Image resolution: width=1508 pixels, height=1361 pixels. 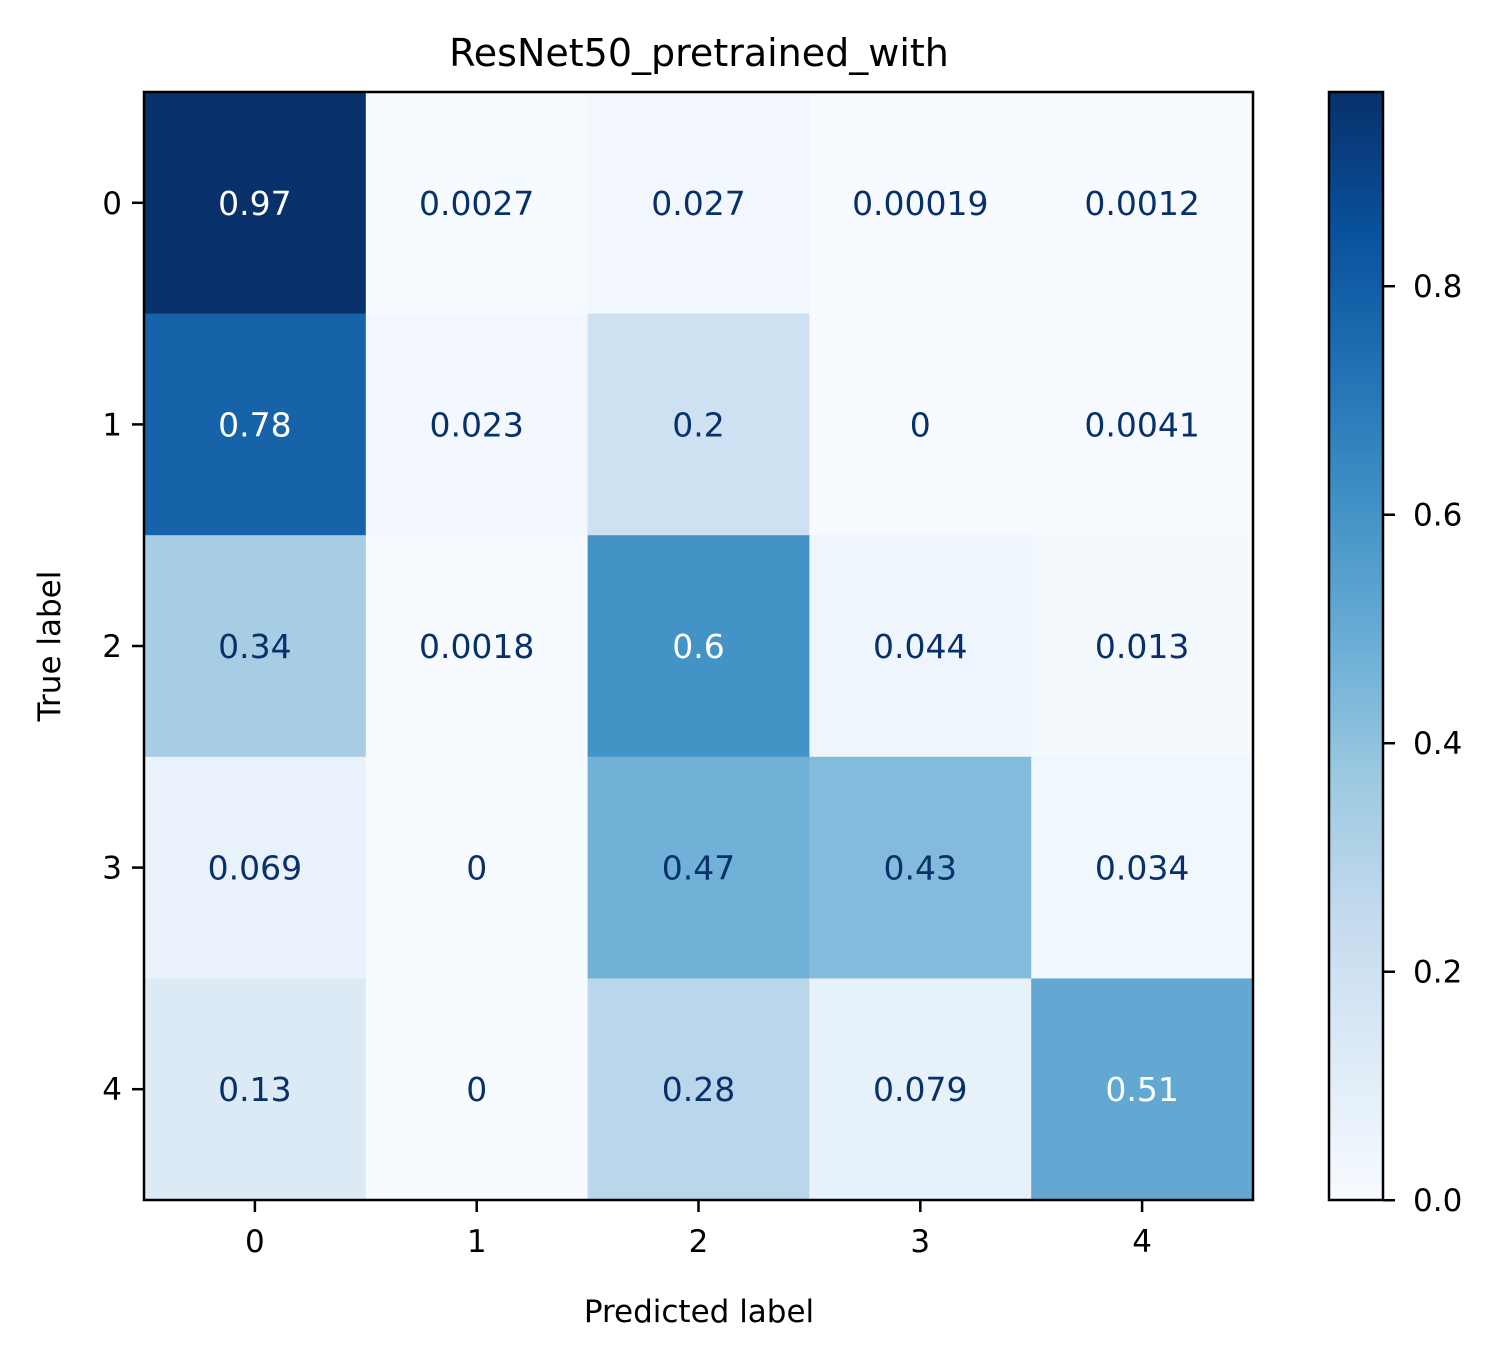 I want to click on colorbar-tick-label: 0.4, so click(x=1437, y=744).